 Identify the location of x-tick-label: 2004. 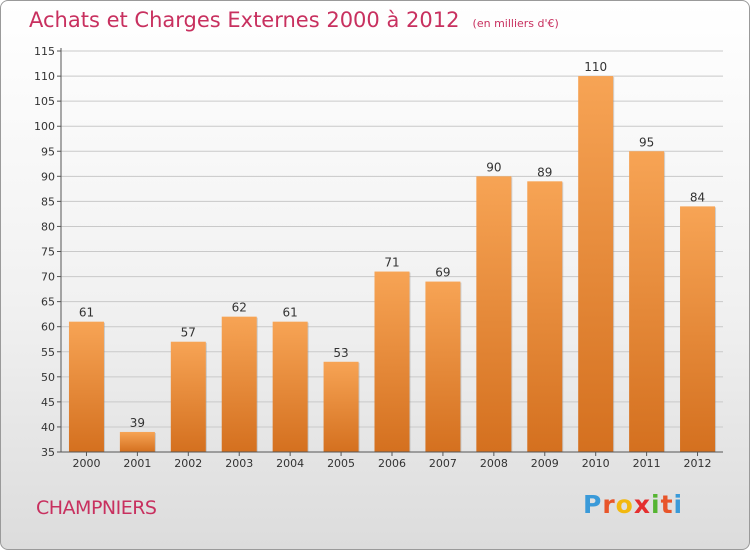
(290, 463).